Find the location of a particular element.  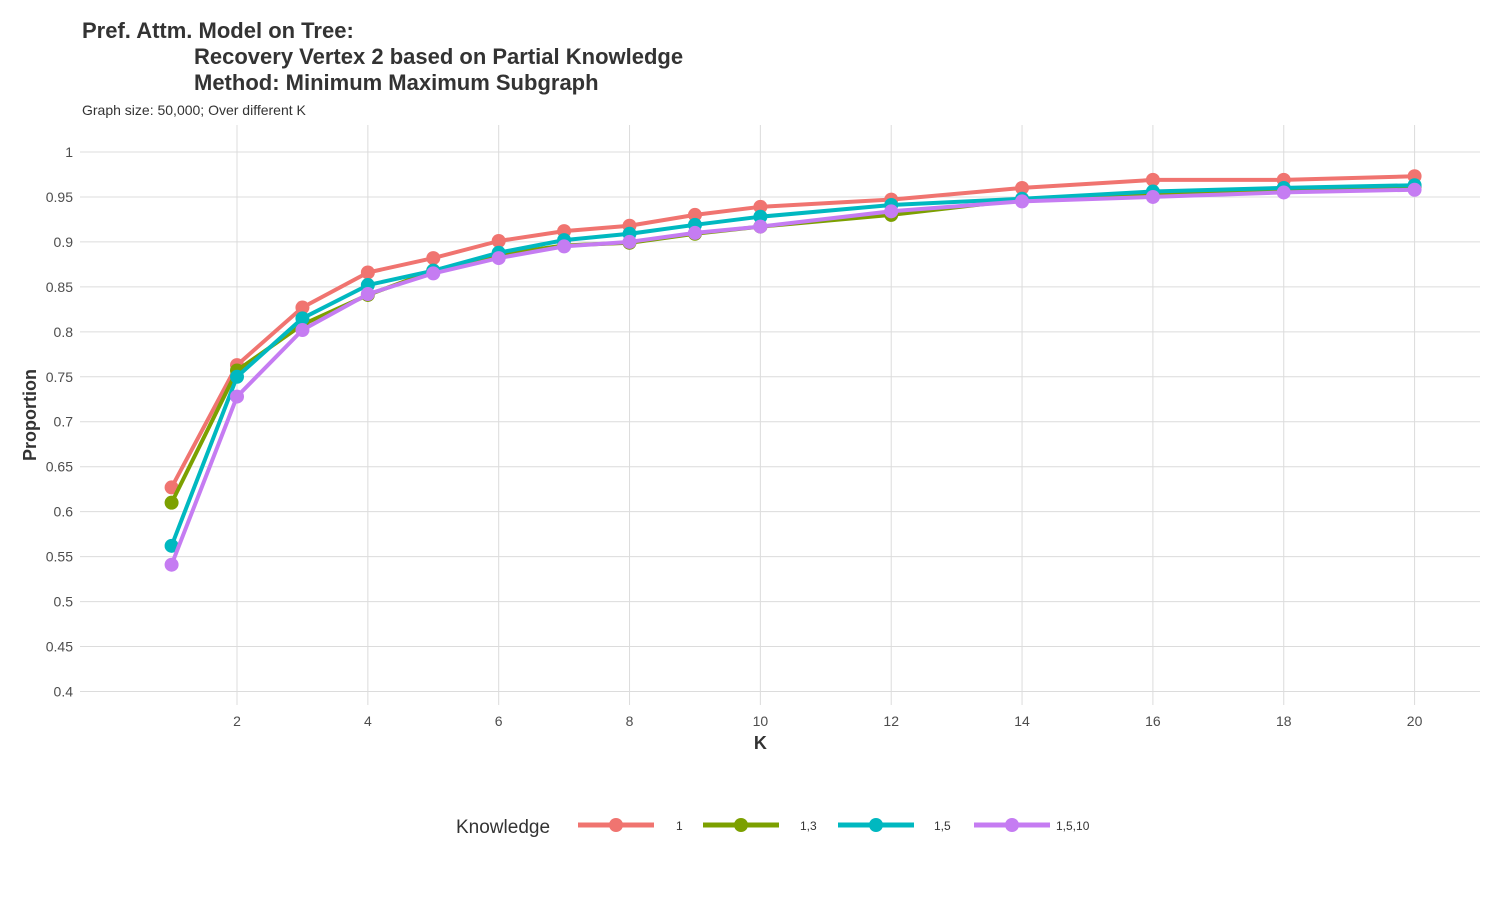

legend-item: 1,5 is located at coordinates (894, 825).